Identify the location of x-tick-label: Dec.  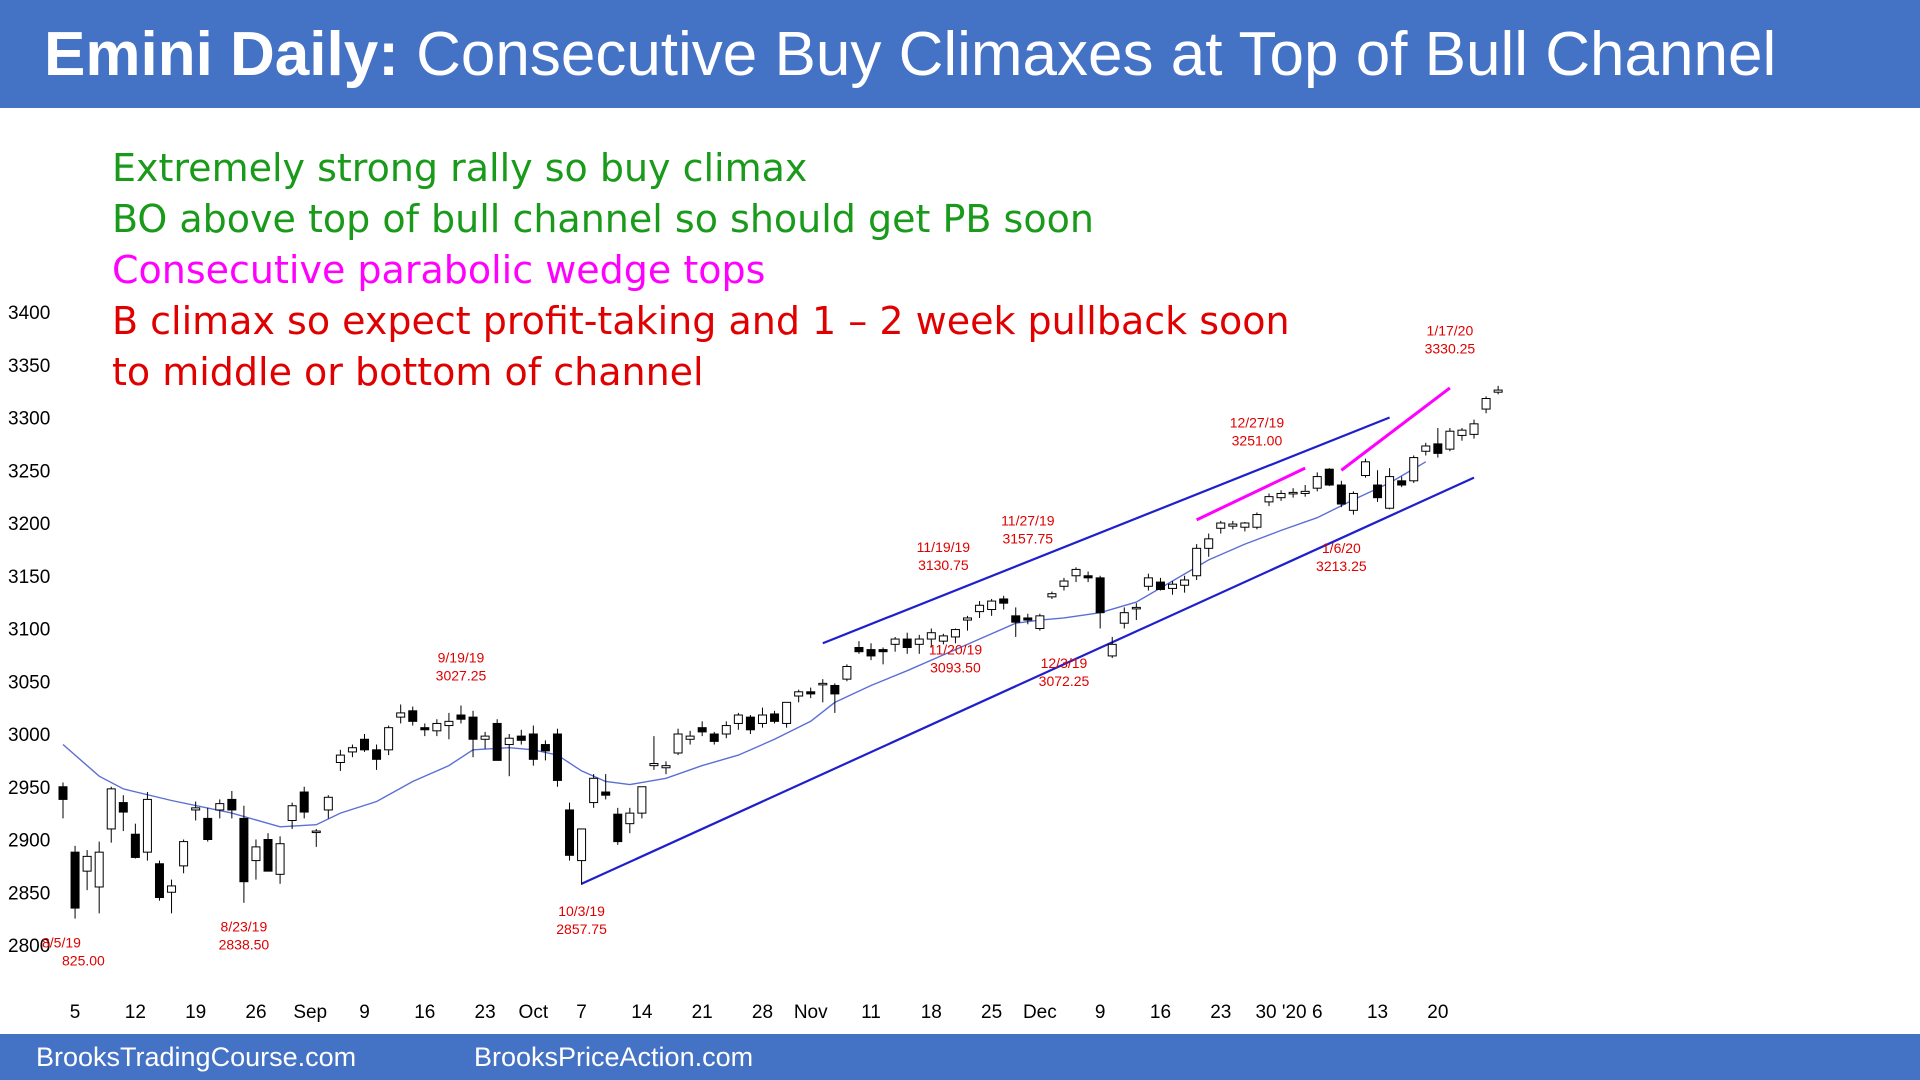
(1040, 1012).